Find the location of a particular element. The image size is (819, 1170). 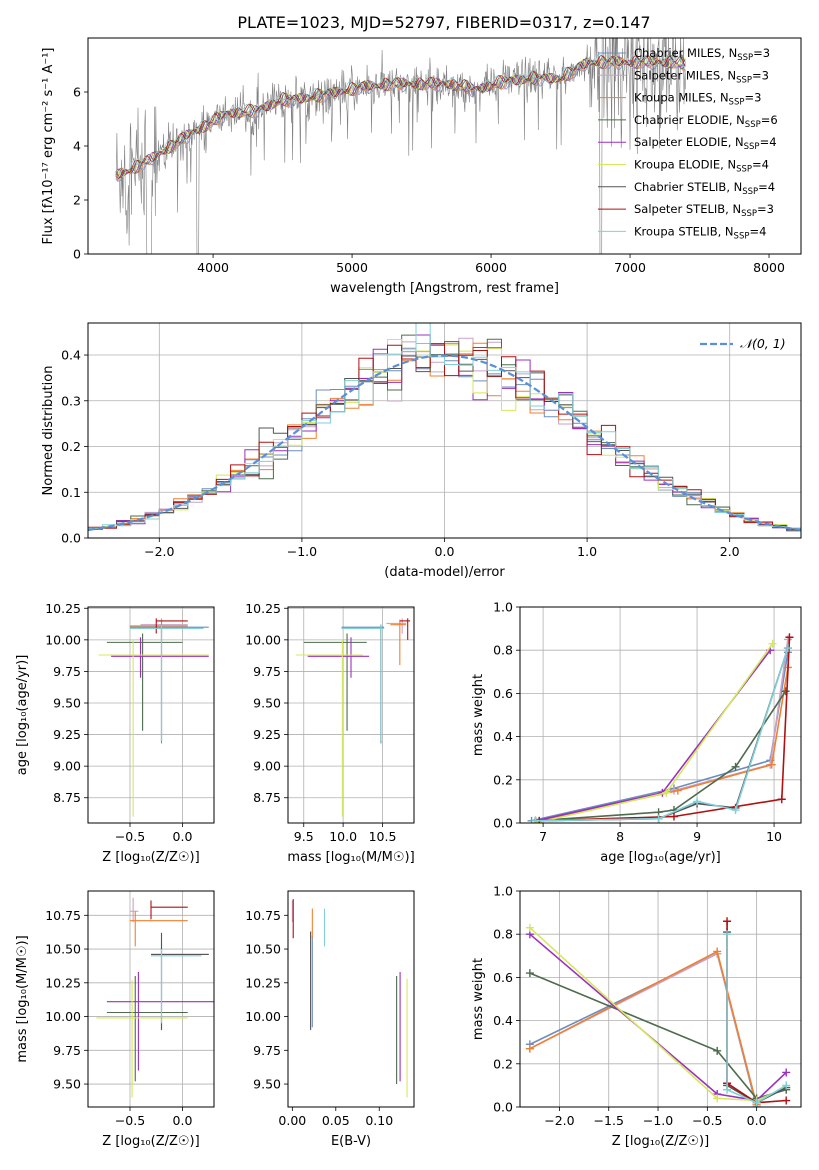

y-axis-label: mass [log₁₀(M/M☉)] is located at coordinates (22, 998).